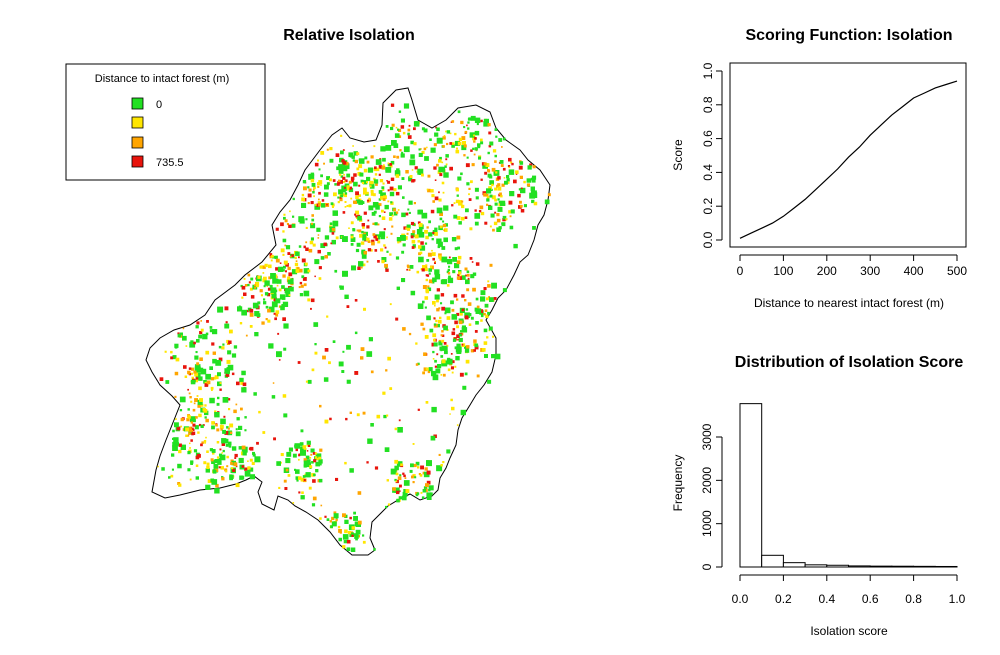 The image size is (1000, 655). What do you see at coordinates (159, 105) in the screenshot?
I see `legend-label-0: 0` at bounding box center [159, 105].